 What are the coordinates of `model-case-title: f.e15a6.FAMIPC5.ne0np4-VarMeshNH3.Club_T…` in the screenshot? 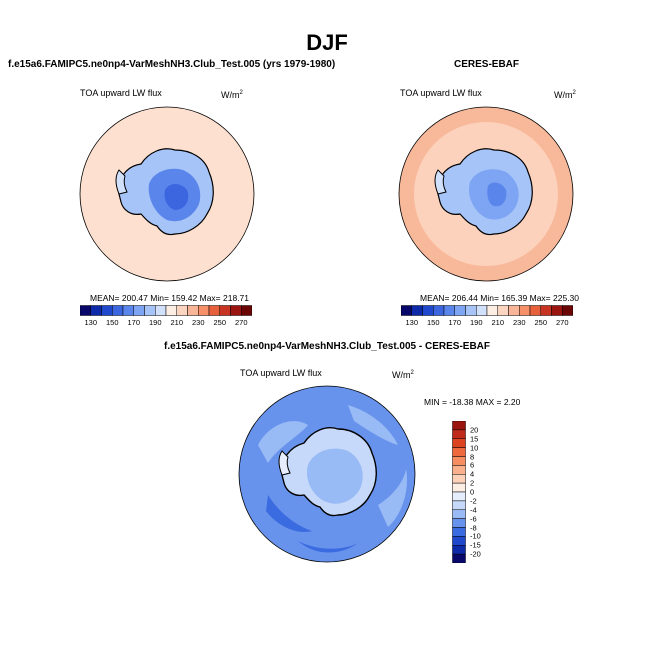 It's located at (172, 64).